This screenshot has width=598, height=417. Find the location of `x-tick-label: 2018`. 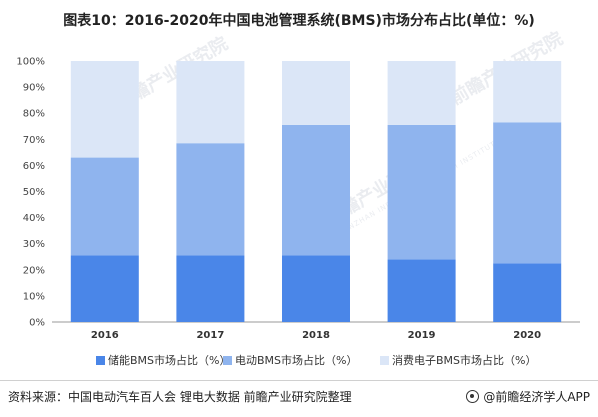

x-tick-label: 2018 is located at coordinates (316, 335).